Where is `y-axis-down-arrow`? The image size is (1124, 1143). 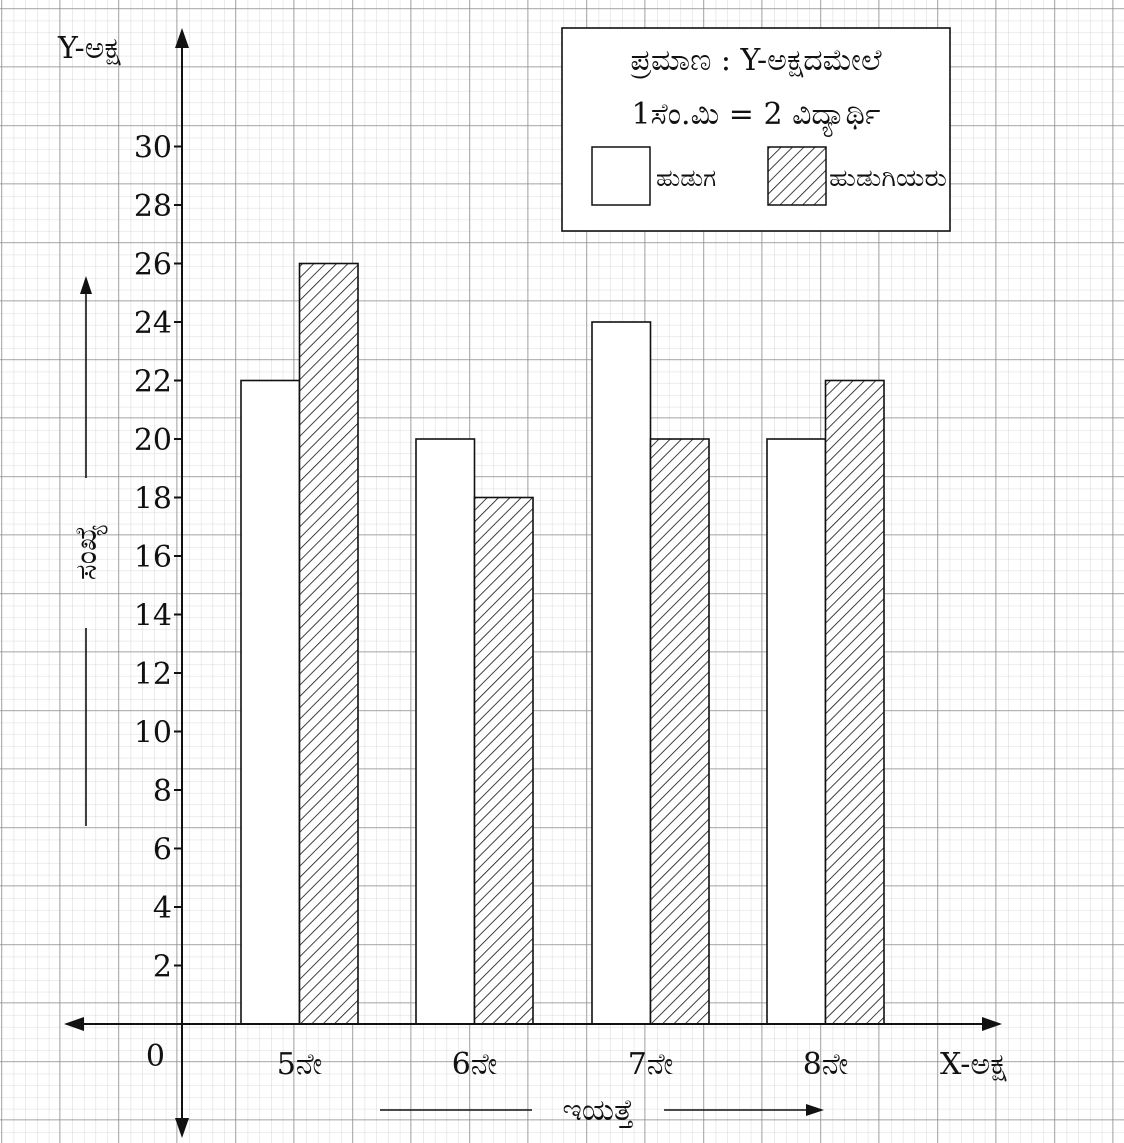 y-axis-down-arrow is located at coordinates (182, 1128).